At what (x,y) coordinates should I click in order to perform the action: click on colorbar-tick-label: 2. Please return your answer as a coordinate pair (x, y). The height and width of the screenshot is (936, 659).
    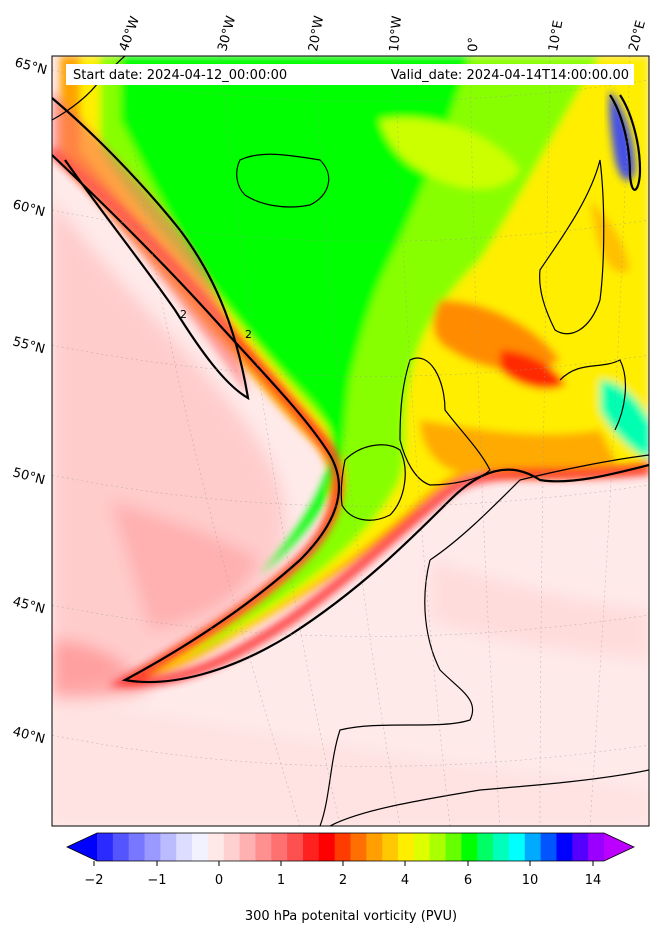
    Looking at the image, I should click on (343, 880).